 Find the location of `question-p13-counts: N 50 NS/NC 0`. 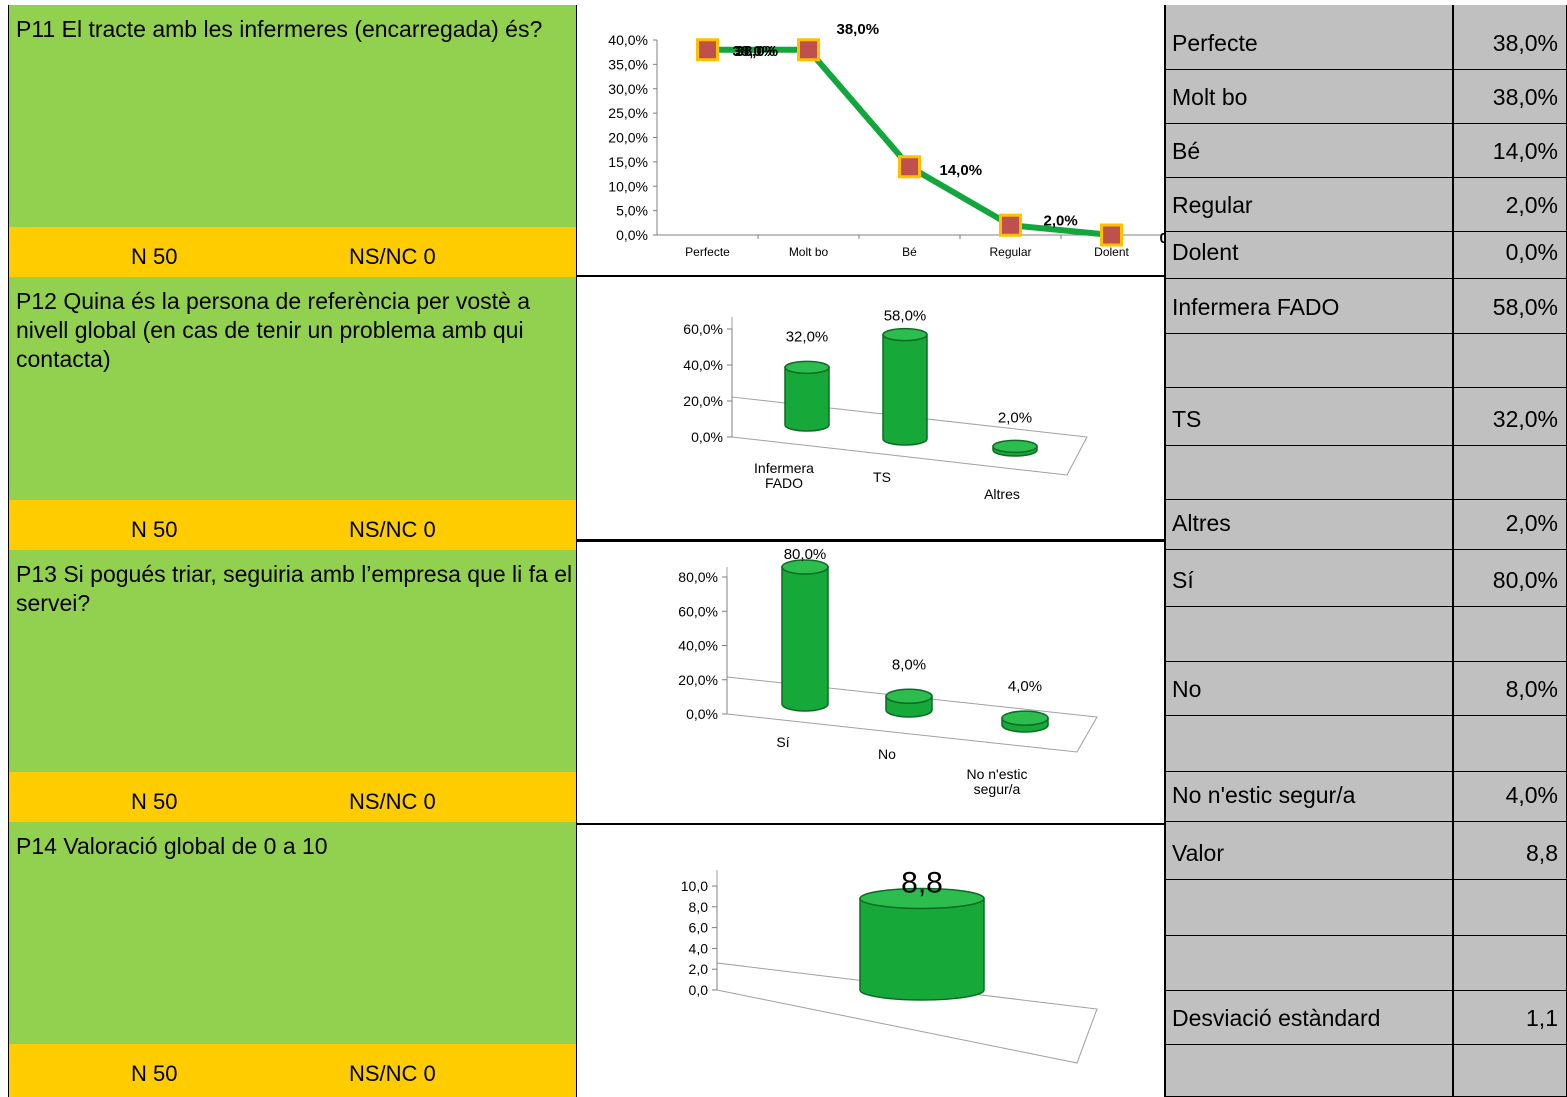

question-p13-counts: N 50 NS/NC 0 is located at coordinates (292, 797).